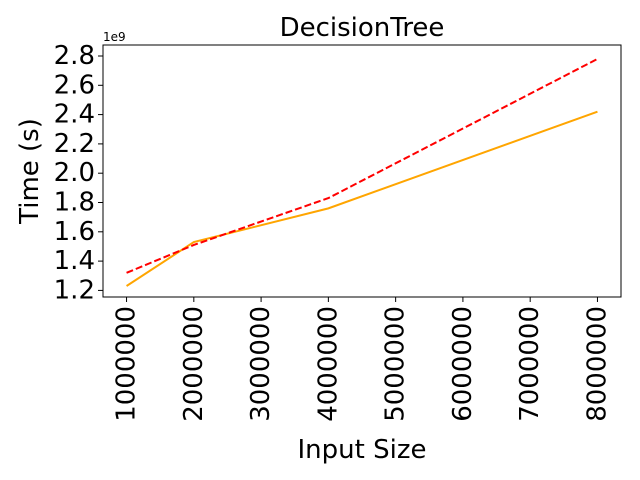  I want to click on y-tick-label: 1.4, so click(74, 261).